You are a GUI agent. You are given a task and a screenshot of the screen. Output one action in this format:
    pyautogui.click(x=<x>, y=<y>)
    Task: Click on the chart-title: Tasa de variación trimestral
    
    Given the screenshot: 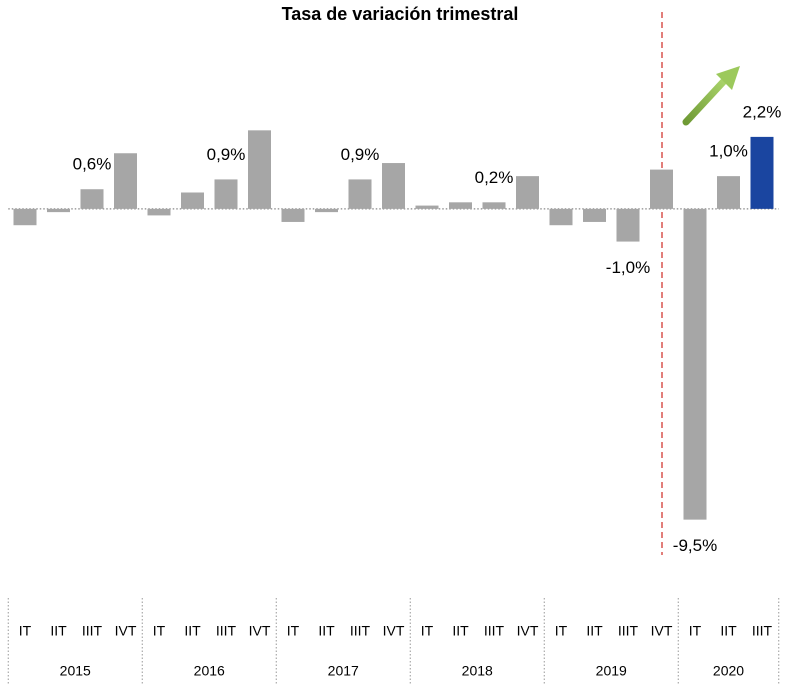 What is the action you would take?
    pyautogui.click(x=400, y=14)
    